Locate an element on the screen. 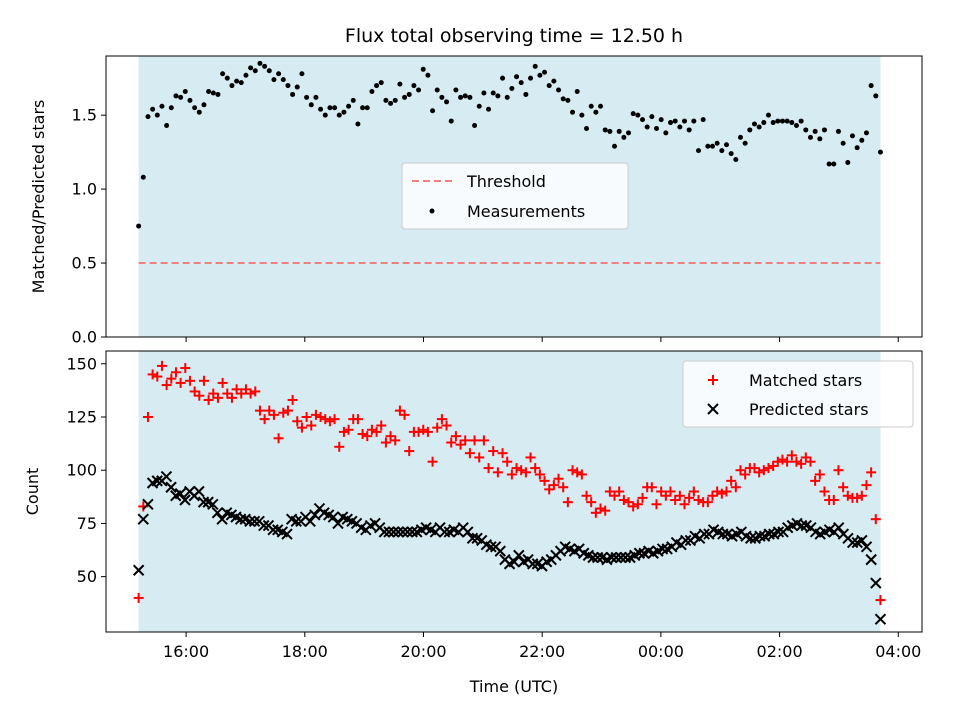  legend-predicted-label: Predicted stars is located at coordinates (809, 409).